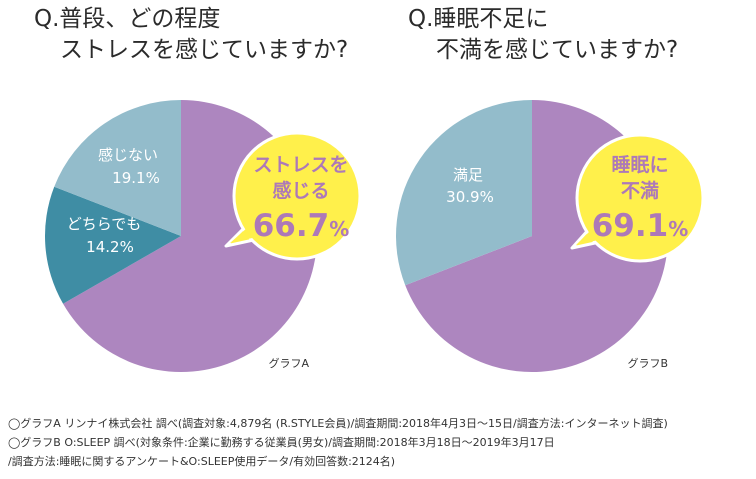 This screenshot has width=756, height=479. What do you see at coordinates (136, 178) in the screenshot?
I see `slice-value-kanjinai: 19.1%` at bounding box center [136, 178].